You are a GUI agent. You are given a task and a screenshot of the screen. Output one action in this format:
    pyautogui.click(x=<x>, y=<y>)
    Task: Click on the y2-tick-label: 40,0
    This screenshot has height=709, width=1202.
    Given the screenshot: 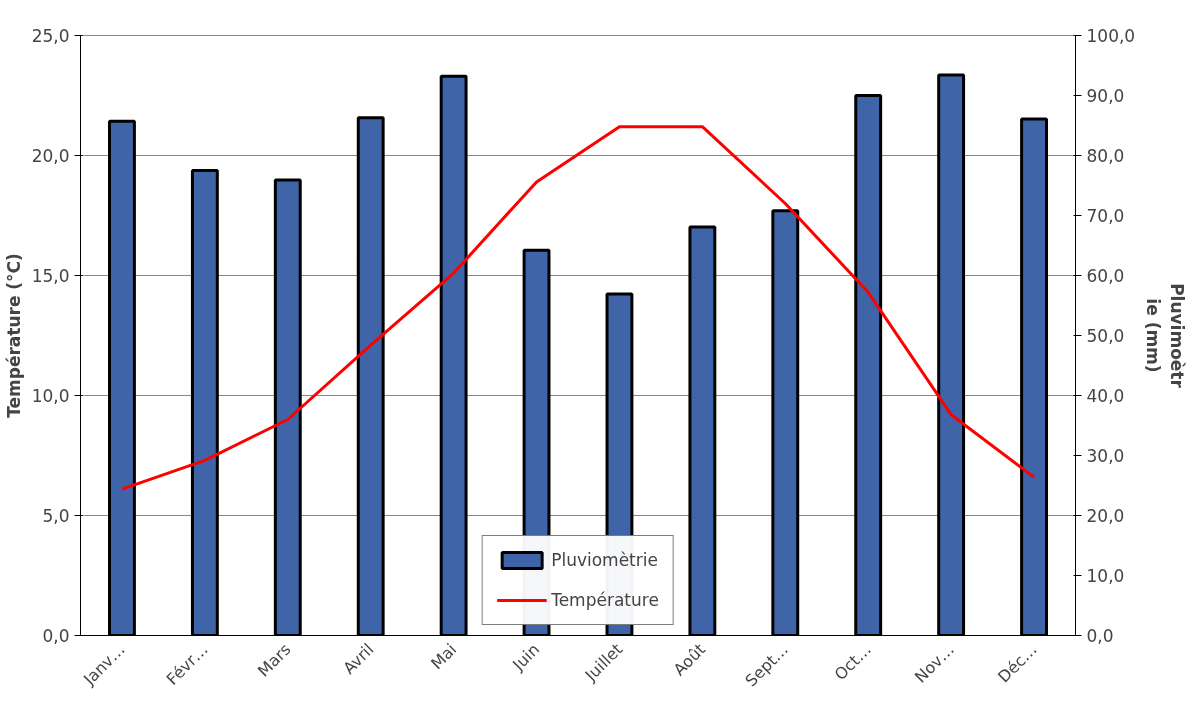 What is the action you would take?
    pyautogui.click(x=1105, y=396)
    